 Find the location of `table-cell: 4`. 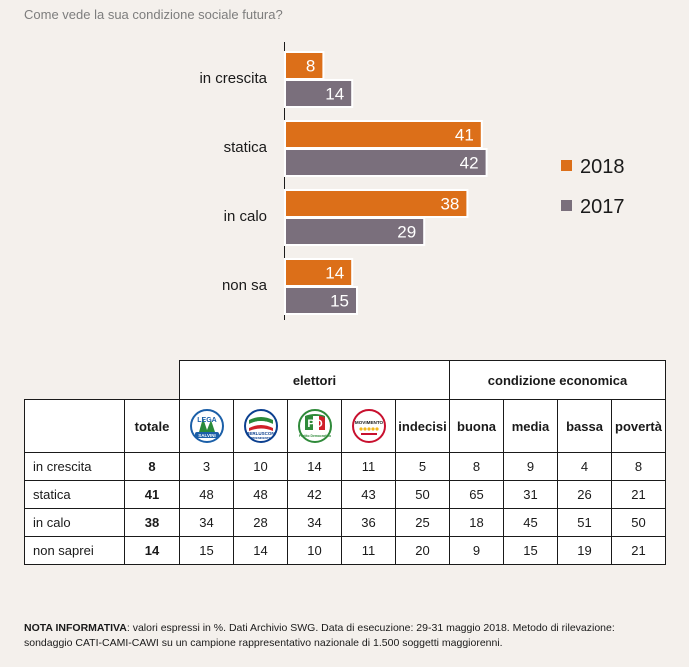

table-cell: 4 is located at coordinates (584, 466).